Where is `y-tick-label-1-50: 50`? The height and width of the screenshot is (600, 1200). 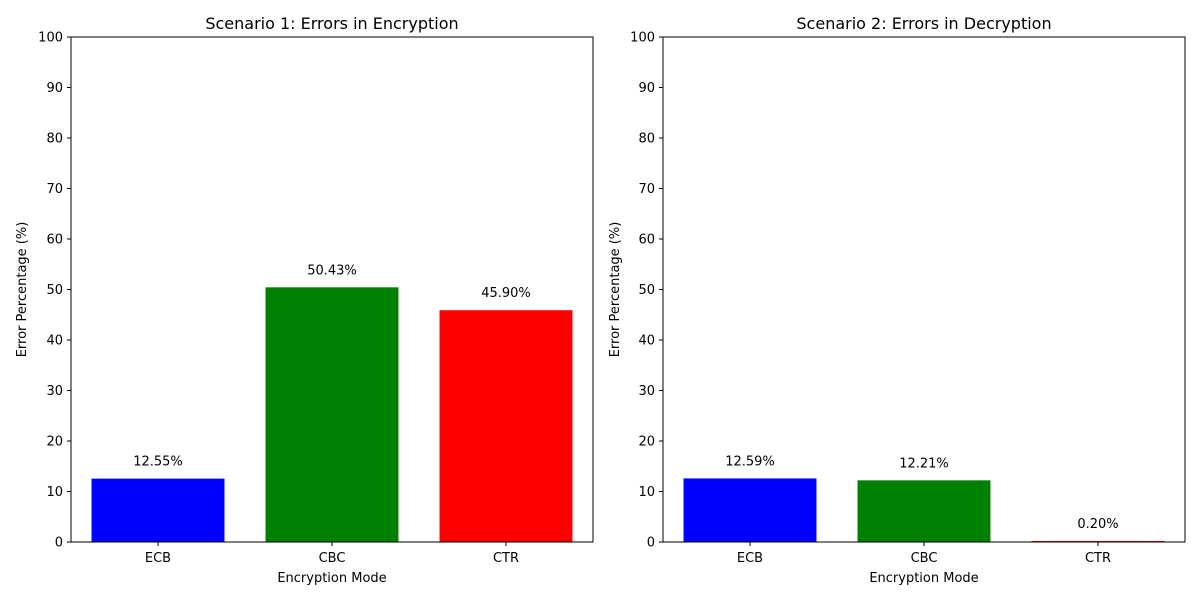 y-tick-label-1-50: 50 is located at coordinates (54, 290).